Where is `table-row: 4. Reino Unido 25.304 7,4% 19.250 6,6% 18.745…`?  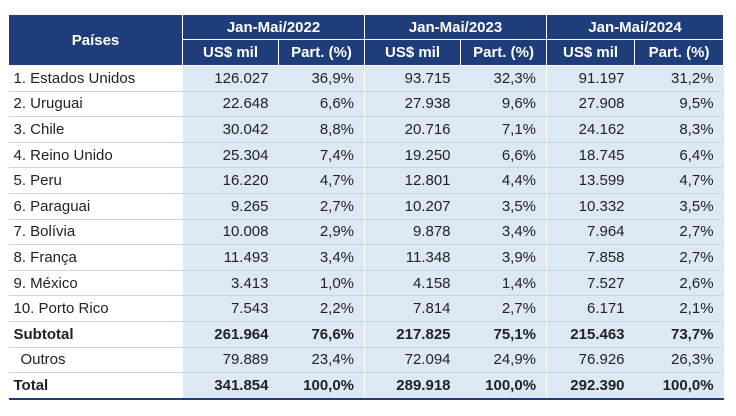
table-row: 4. Reino Unido 25.304 7,4% 19.250 6,6% 18.745… is located at coordinates (366, 155).